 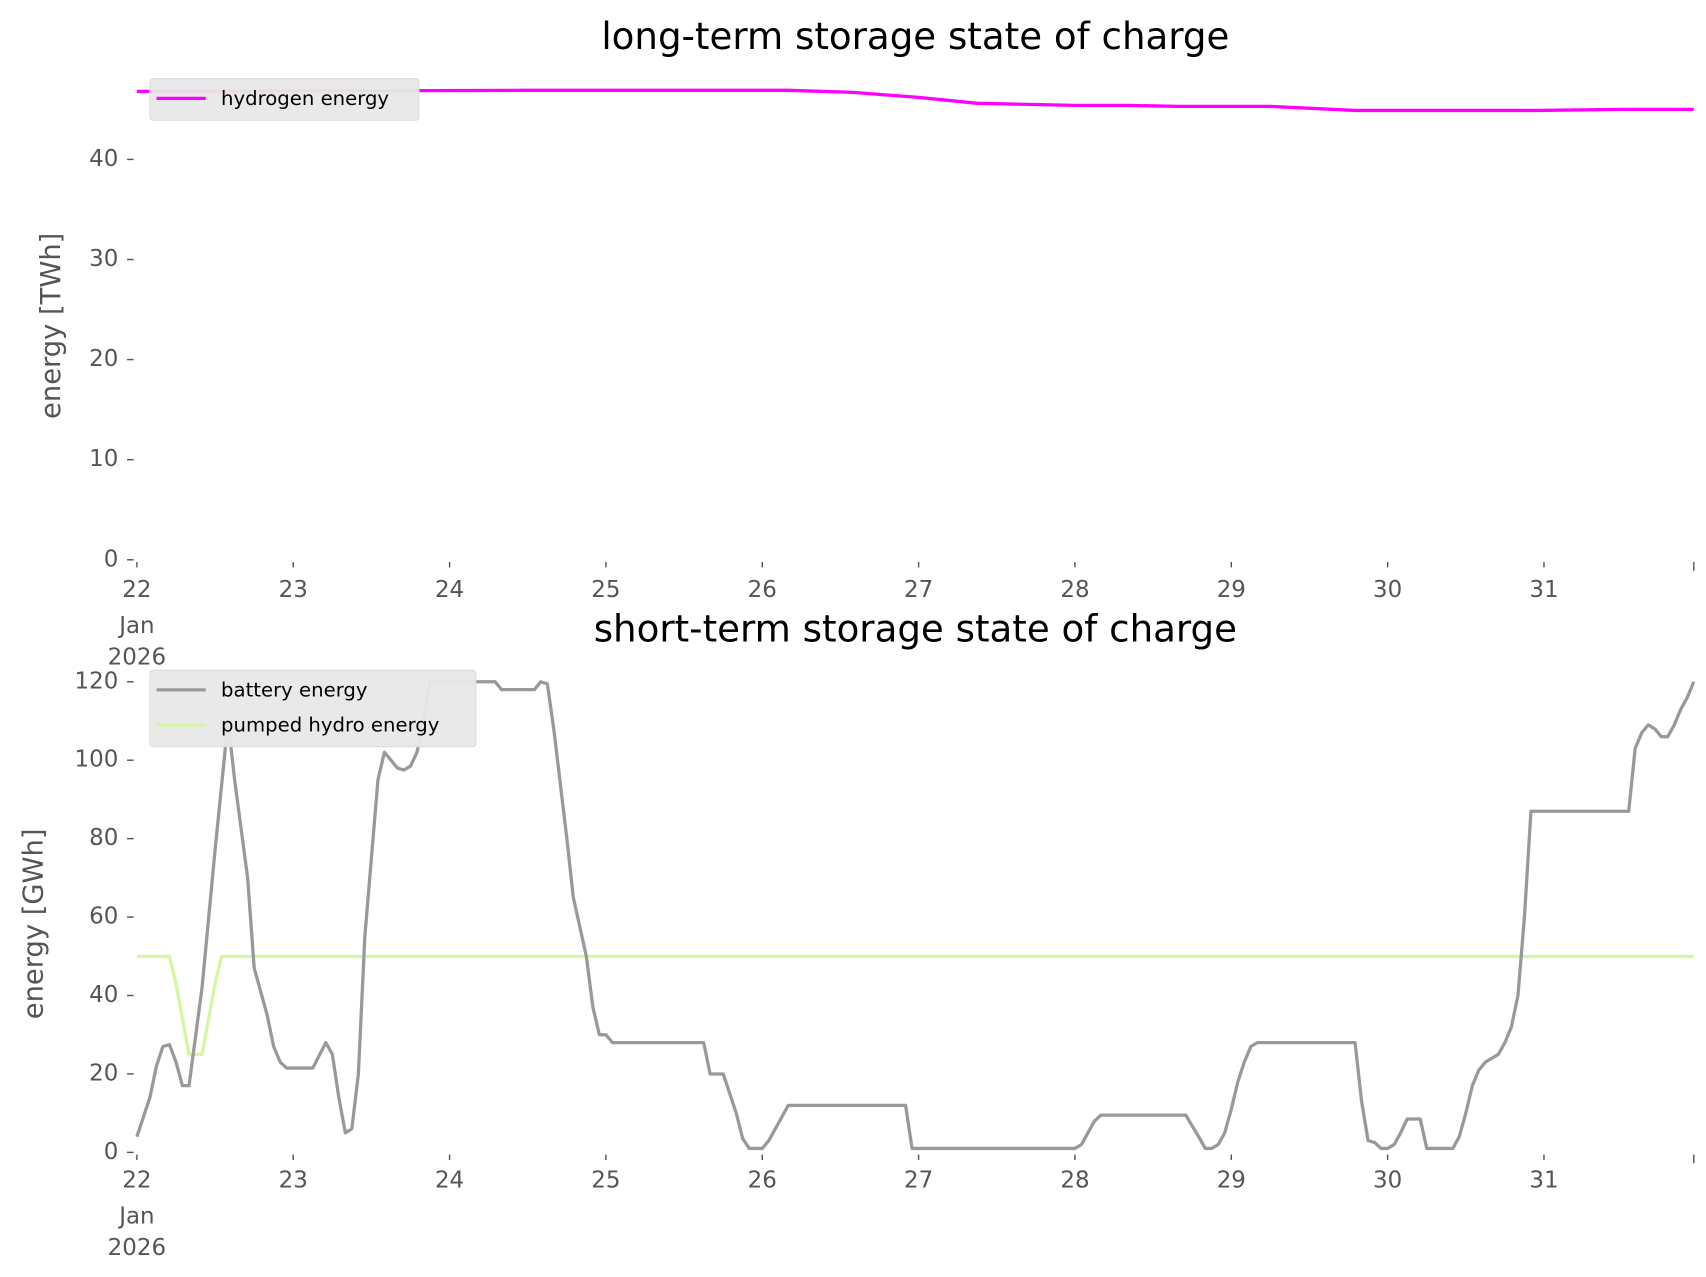 I want to click on legend: battery energy pumped hydro energy, so click(x=313, y=708).